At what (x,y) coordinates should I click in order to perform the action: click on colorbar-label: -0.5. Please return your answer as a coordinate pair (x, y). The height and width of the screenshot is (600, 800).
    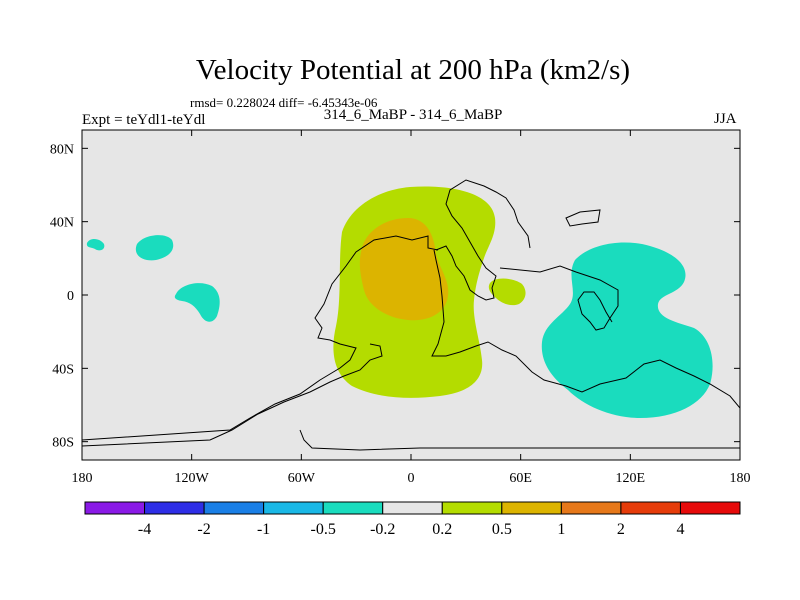
    Looking at the image, I should click on (323, 529).